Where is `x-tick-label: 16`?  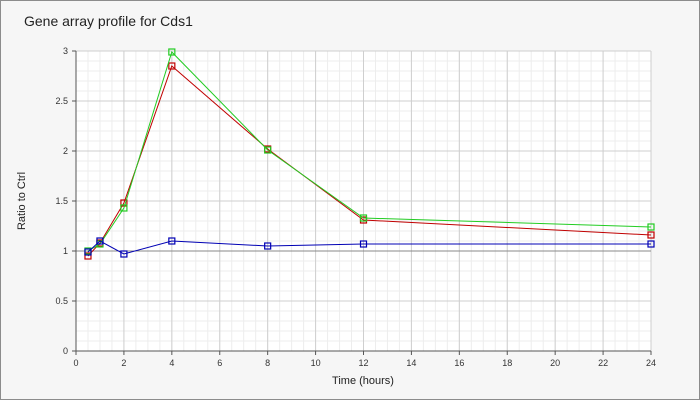 x-tick-label: 16 is located at coordinates (459, 363).